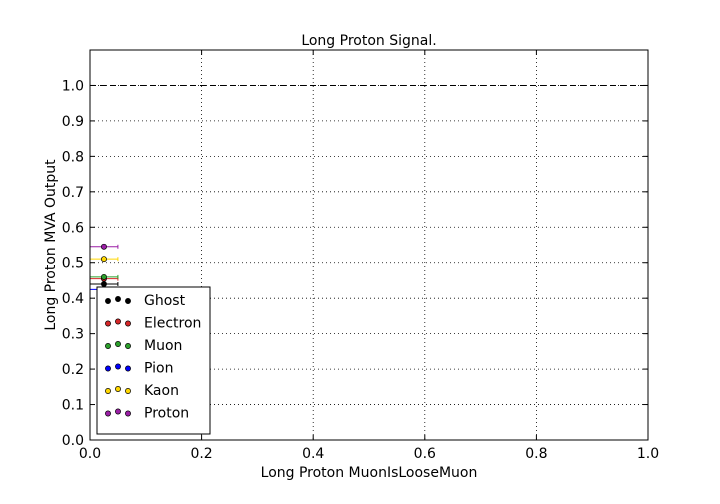 The height and width of the screenshot is (504, 720). I want to click on x-tick-label: 0.0, so click(90, 454).